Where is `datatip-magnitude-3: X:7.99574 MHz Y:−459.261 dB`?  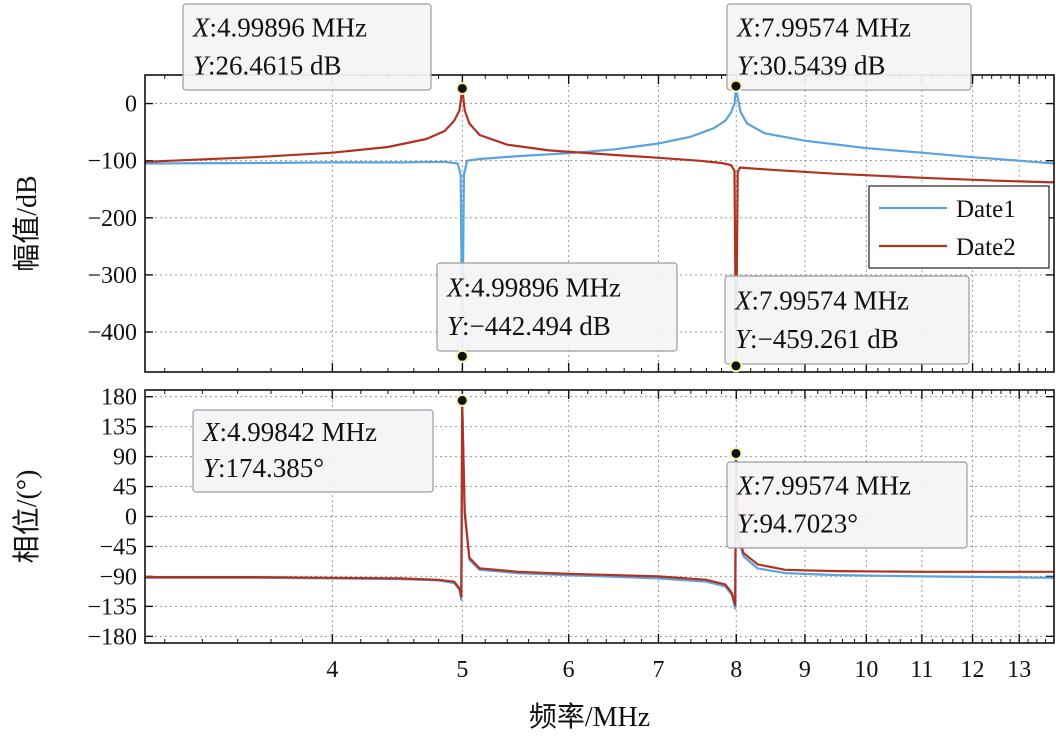 datatip-magnitude-3: X:7.99574 MHz Y:−459.261 dB is located at coordinates (847, 324).